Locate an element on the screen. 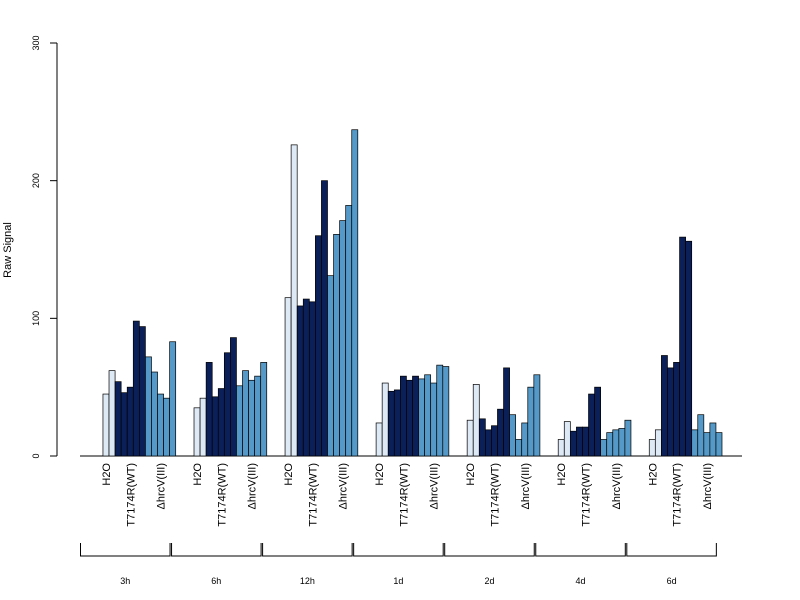  y-tick-label: 300 is located at coordinates (36, 42).